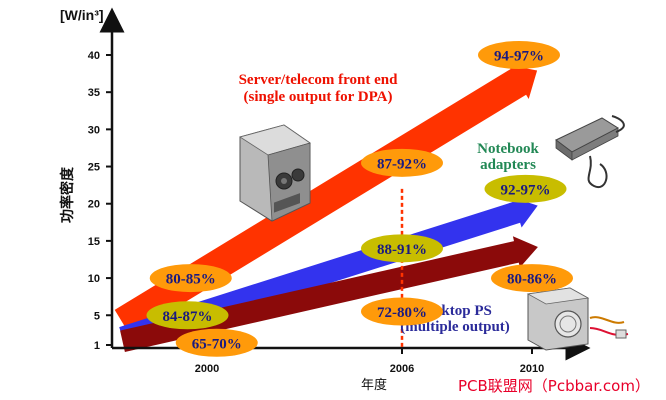 Image resolution: width=666 pixels, height=400 pixels. Describe the element at coordinates (97, 346) in the screenshot. I see `y-tick-label: 1` at that location.